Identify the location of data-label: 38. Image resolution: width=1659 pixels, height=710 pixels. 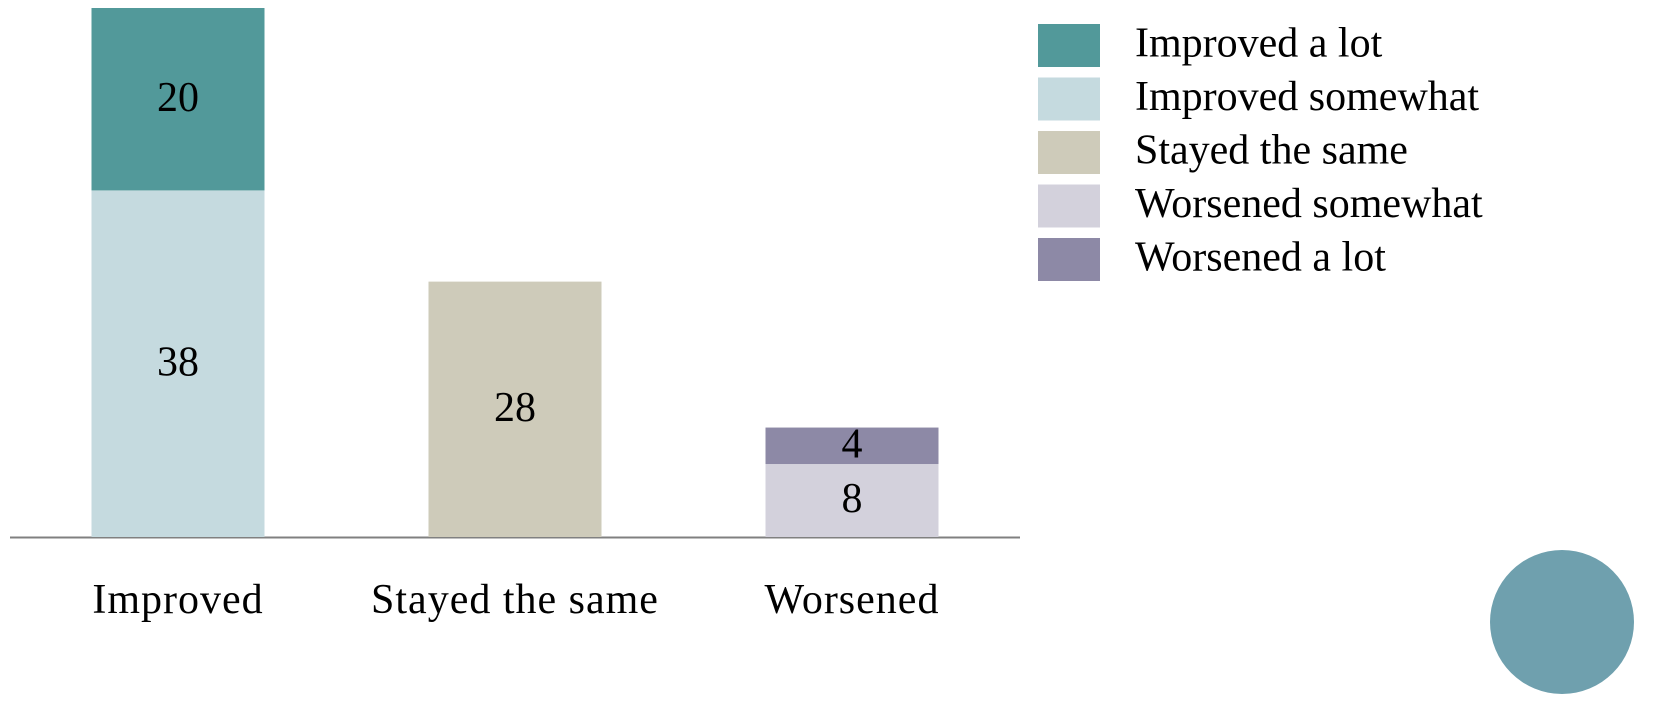
(178, 362).